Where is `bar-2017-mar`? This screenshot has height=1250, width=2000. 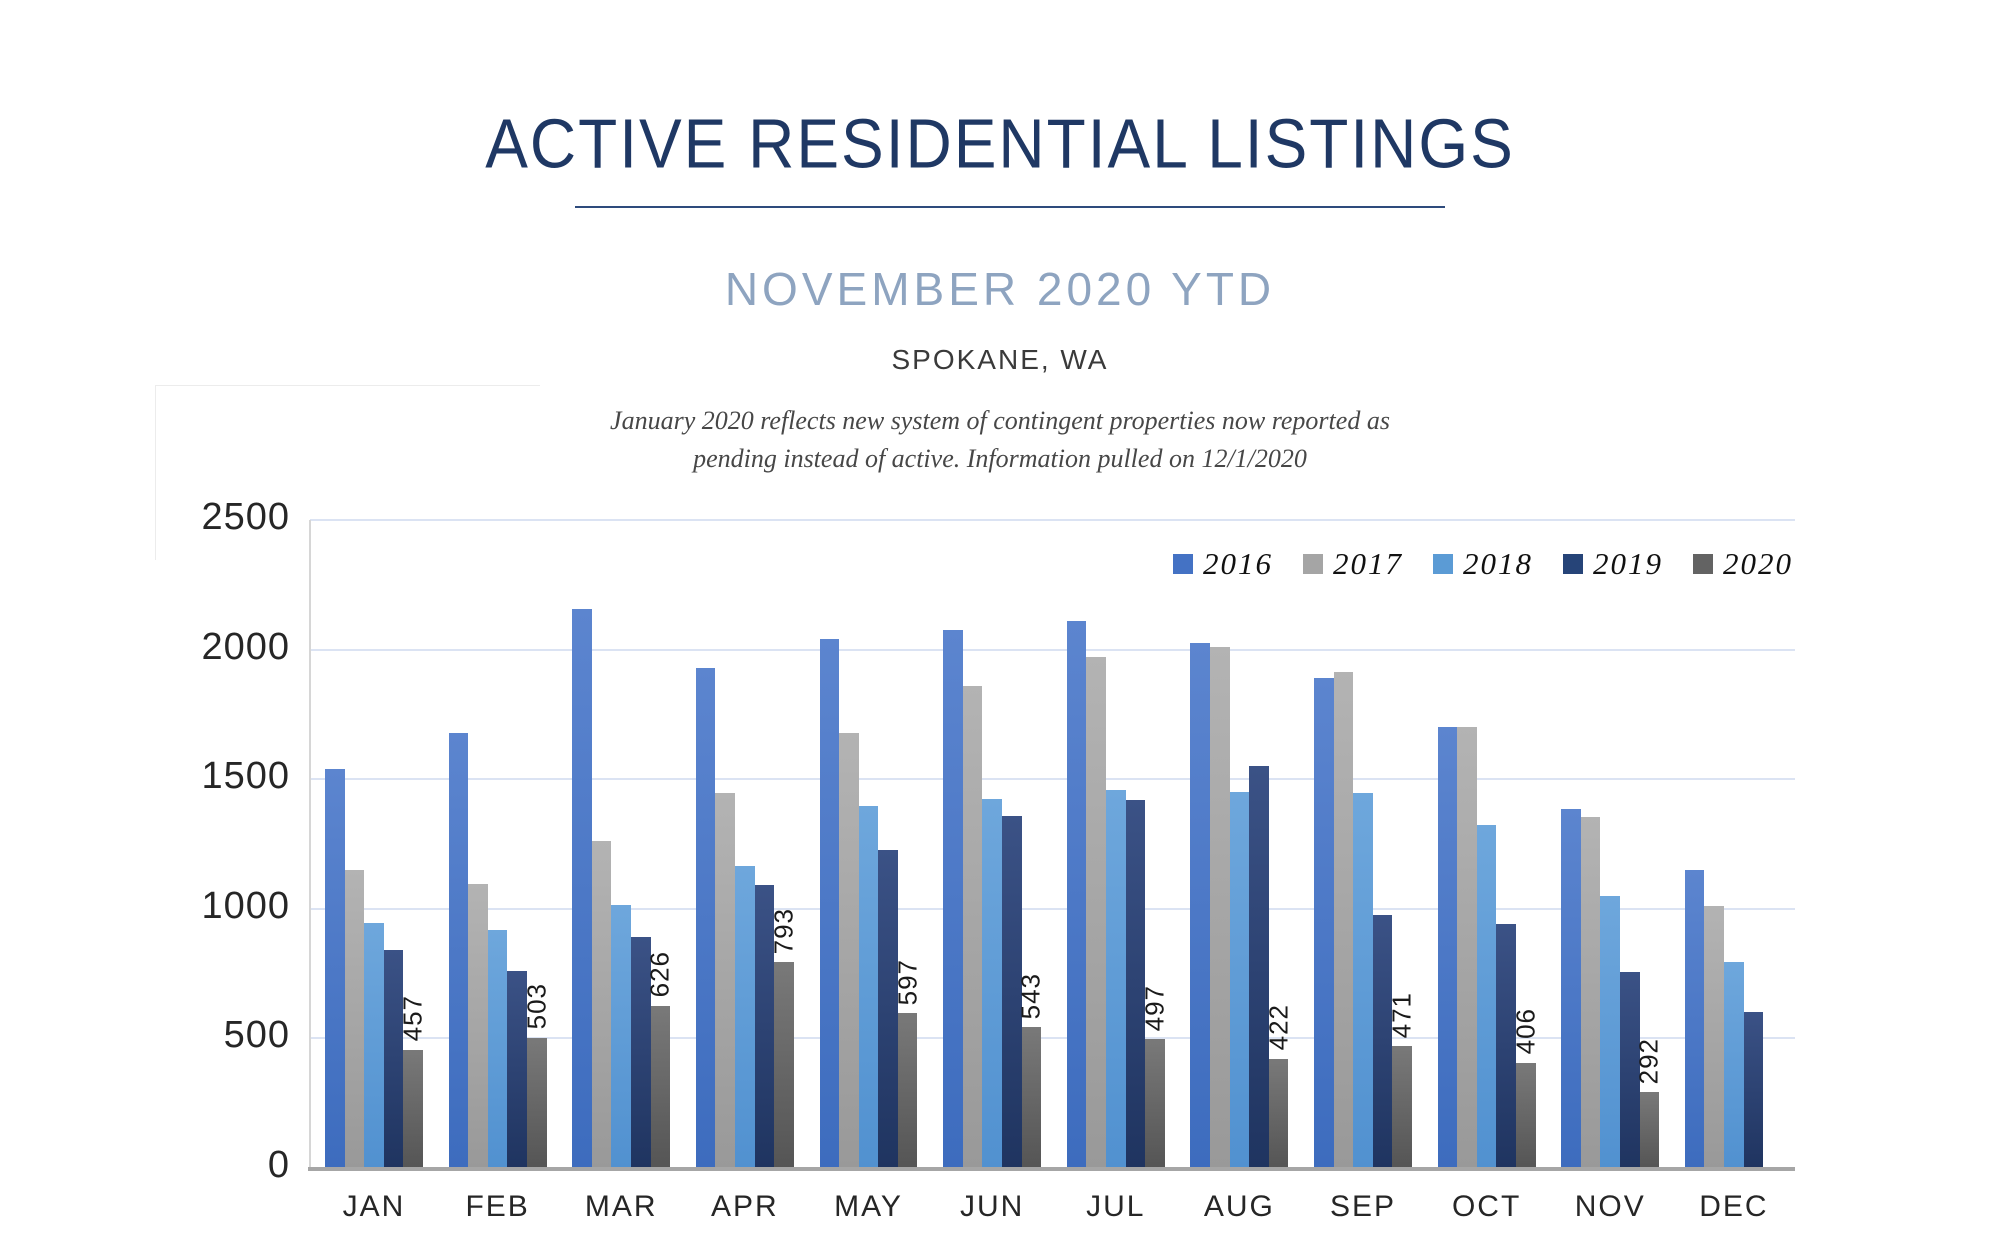 bar-2017-mar is located at coordinates (601, 1004).